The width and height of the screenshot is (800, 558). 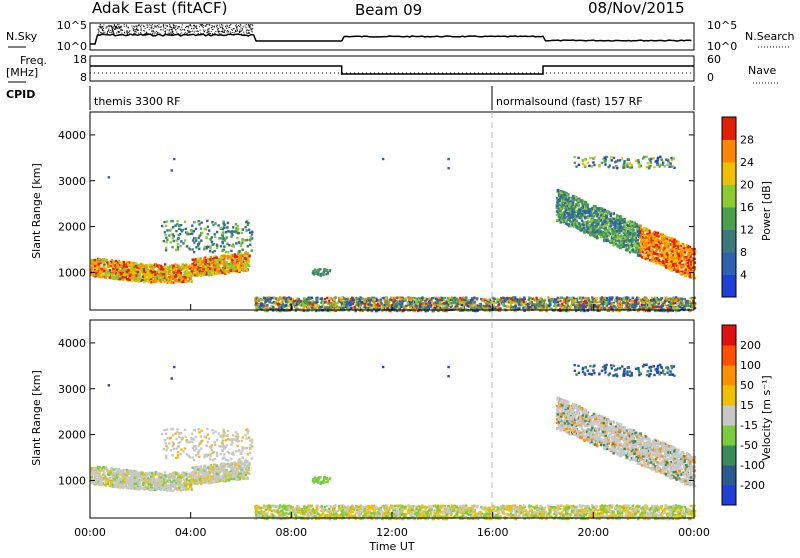 I want to click on freq-left-tick-bottom: 8, so click(x=83, y=77).